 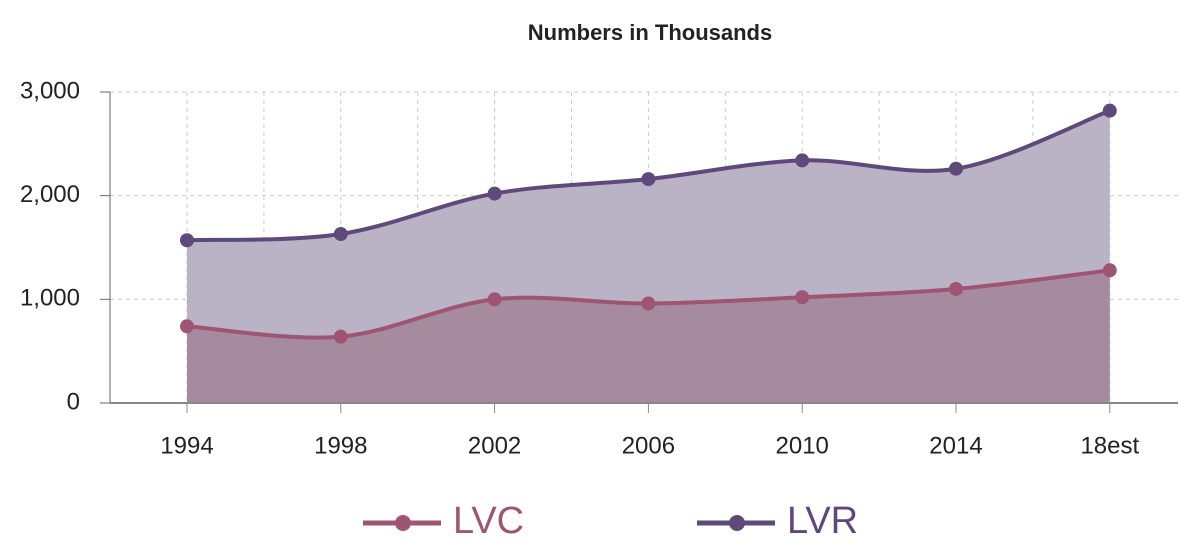 I want to click on x-tick-label: 1998, so click(x=340, y=445).